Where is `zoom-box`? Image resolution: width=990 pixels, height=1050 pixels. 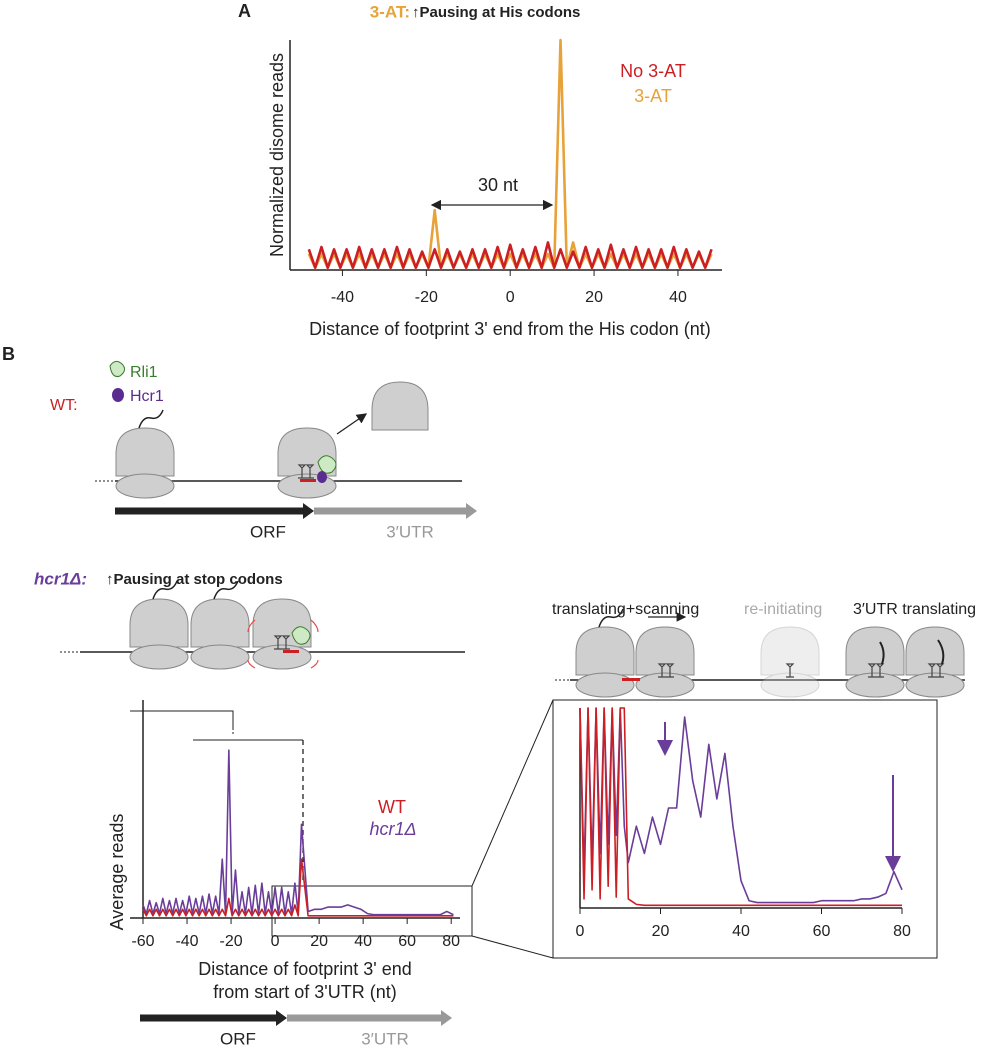
zoom-box is located at coordinates (372, 911).